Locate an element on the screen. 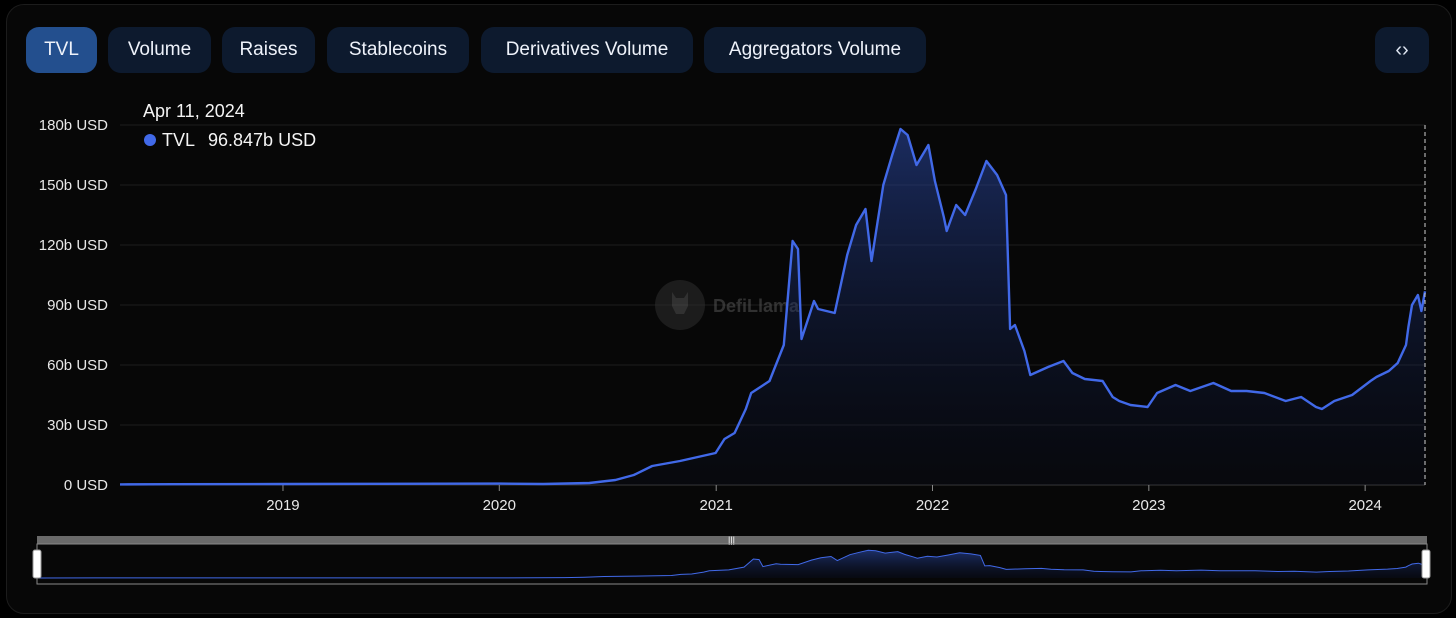 The image size is (1456, 618). embed-code-button: ‹› is located at coordinates (1402, 50).